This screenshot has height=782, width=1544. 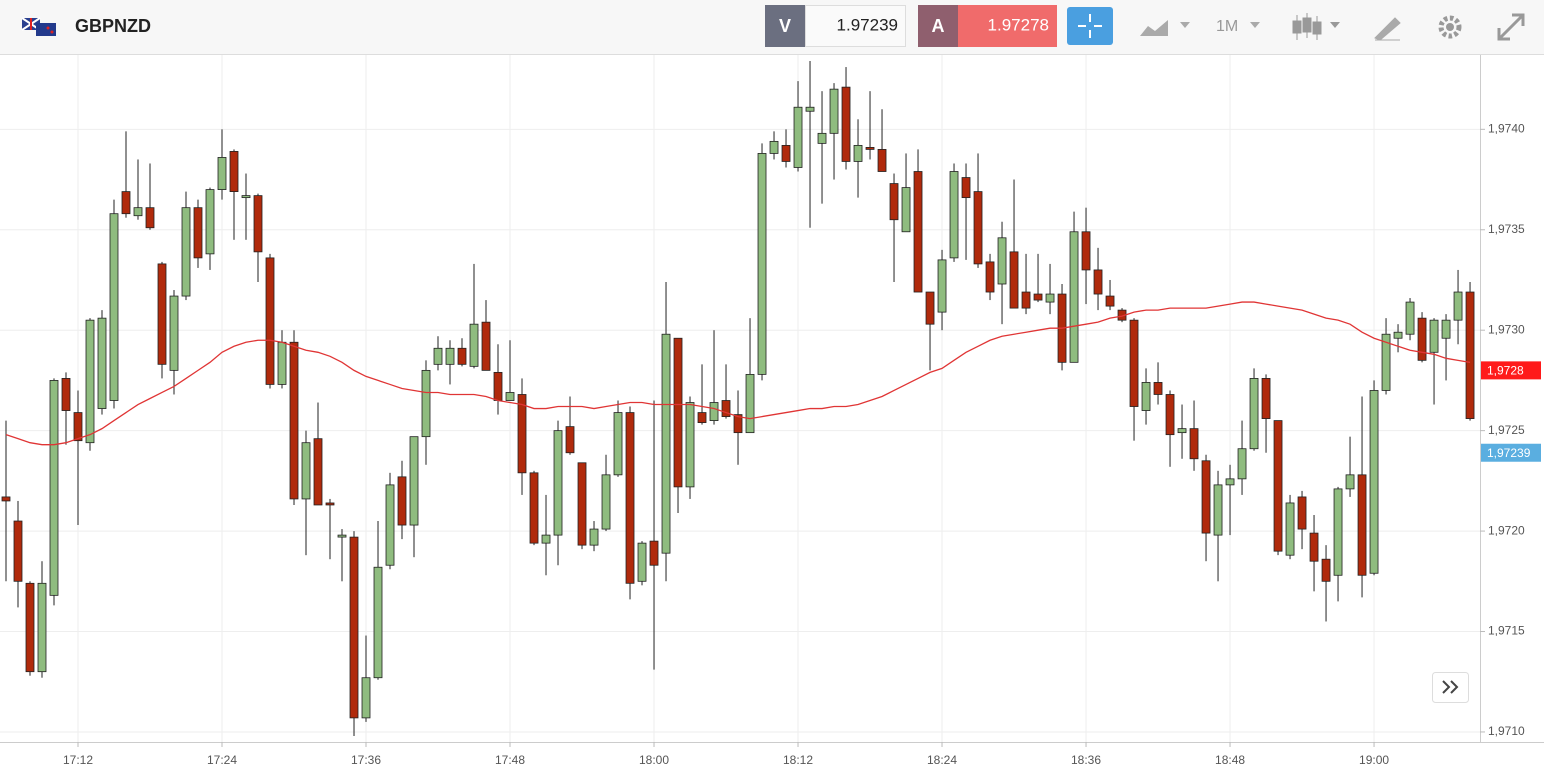 I want to click on y-tick-label: 1,9710, so click(x=1506, y=731).